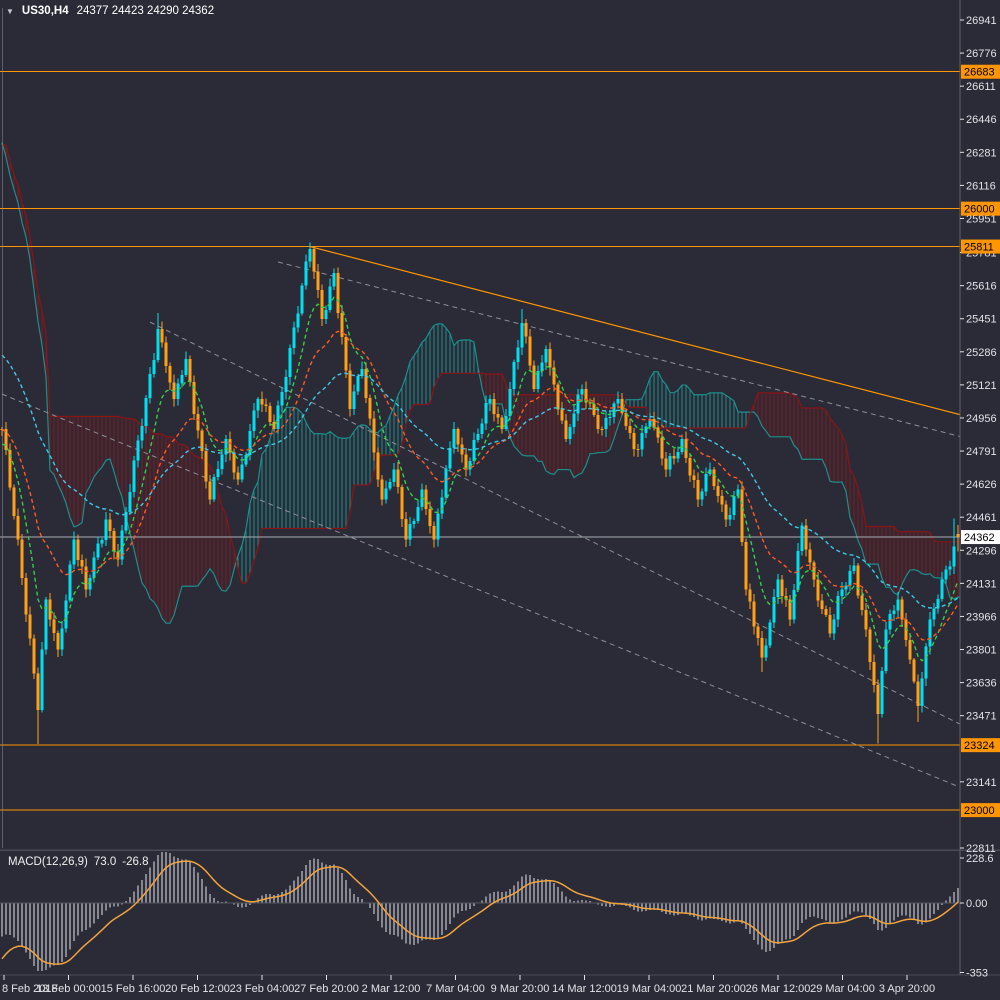 The image size is (1000, 1000). I want to click on price-tick-label: 25616, so click(981, 287).